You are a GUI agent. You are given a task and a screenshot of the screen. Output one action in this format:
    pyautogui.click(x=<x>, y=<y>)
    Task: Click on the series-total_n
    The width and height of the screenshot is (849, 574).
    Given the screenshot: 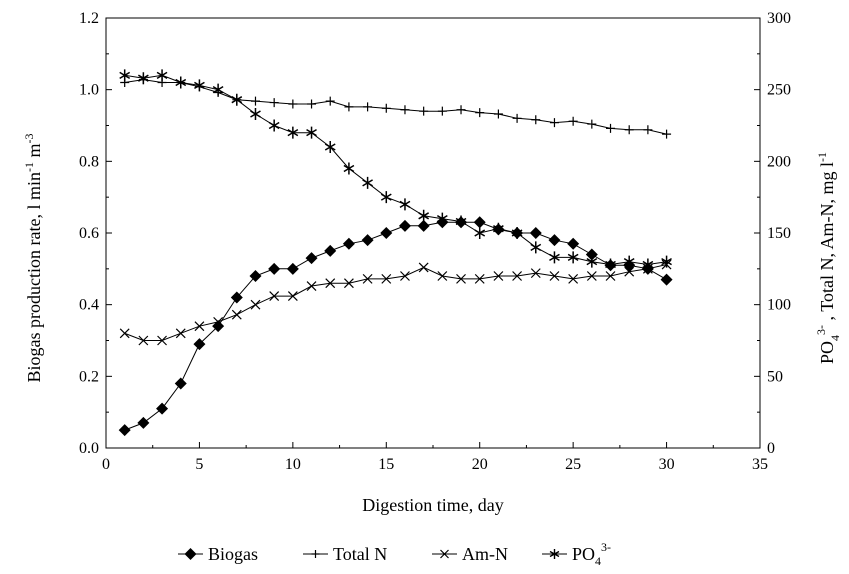 What is the action you would take?
    pyautogui.click(x=396, y=107)
    